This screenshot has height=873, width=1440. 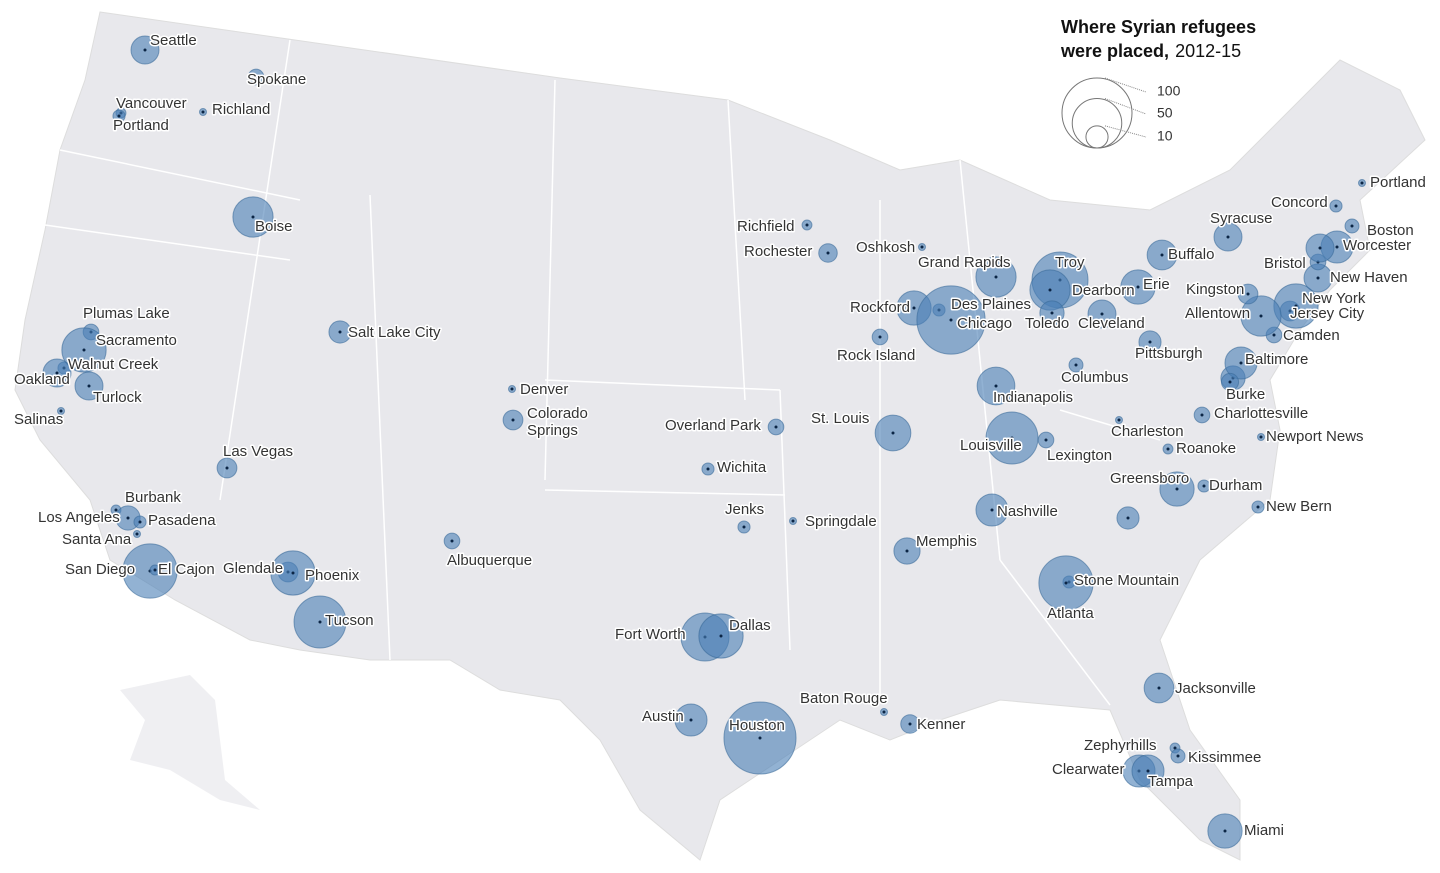 What do you see at coordinates (1334, 298) in the screenshot?
I see `city-label: New York` at bounding box center [1334, 298].